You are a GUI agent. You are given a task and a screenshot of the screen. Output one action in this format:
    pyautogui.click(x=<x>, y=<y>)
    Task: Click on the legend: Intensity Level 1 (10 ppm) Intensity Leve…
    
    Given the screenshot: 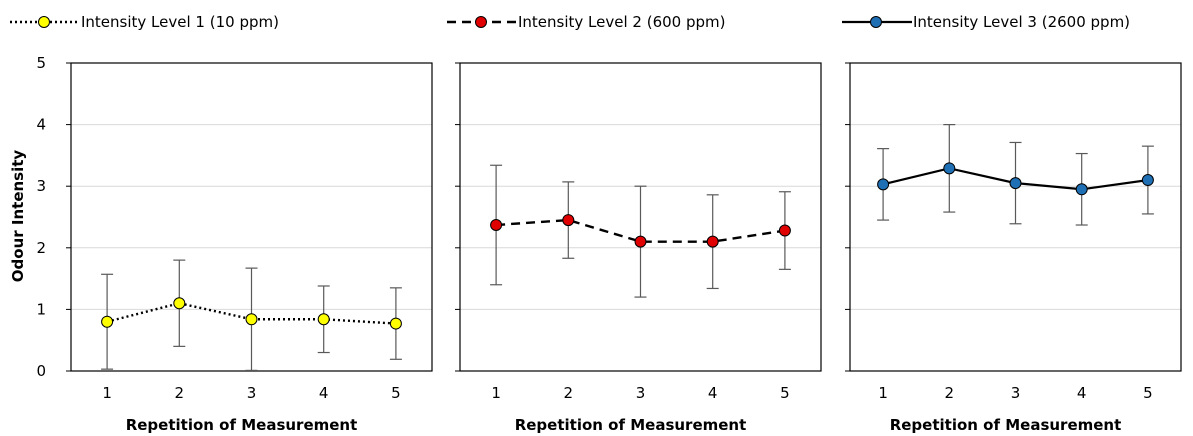 What is the action you would take?
    pyautogui.click(x=570, y=22)
    